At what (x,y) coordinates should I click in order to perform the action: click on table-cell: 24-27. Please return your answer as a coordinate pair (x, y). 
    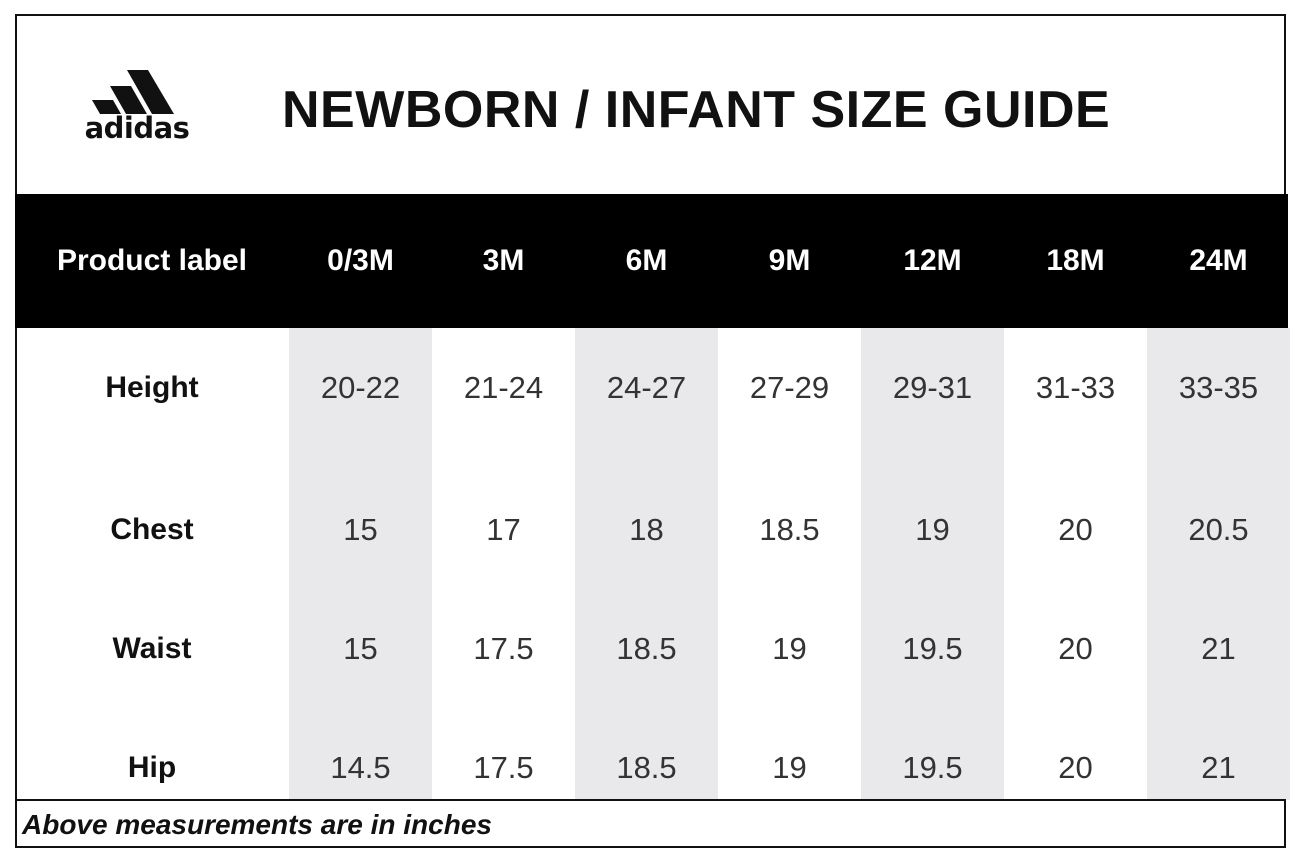
    Looking at the image, I should click on (646, 387).